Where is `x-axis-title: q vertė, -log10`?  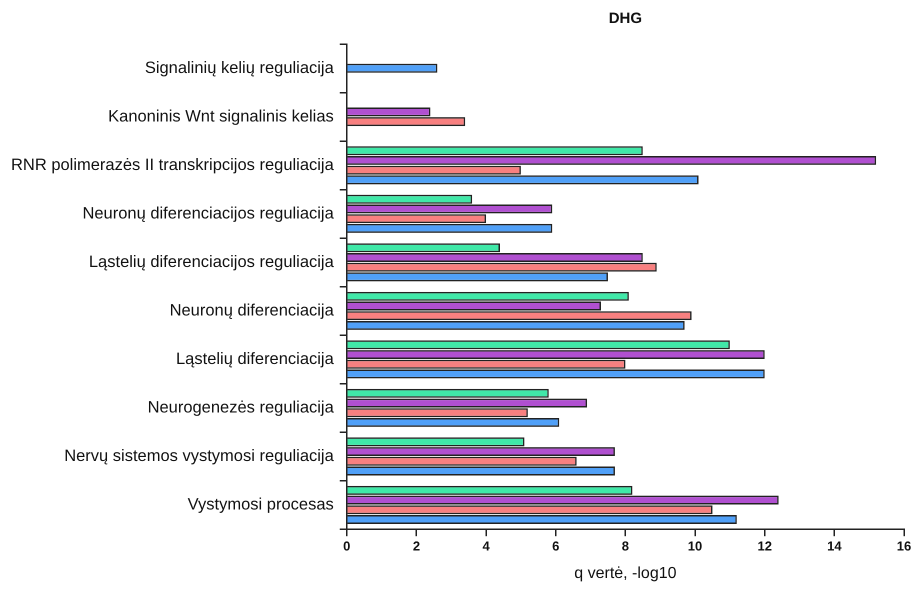
x-axis-title: q vertė, -log10 is located at coordinates (625, 573).